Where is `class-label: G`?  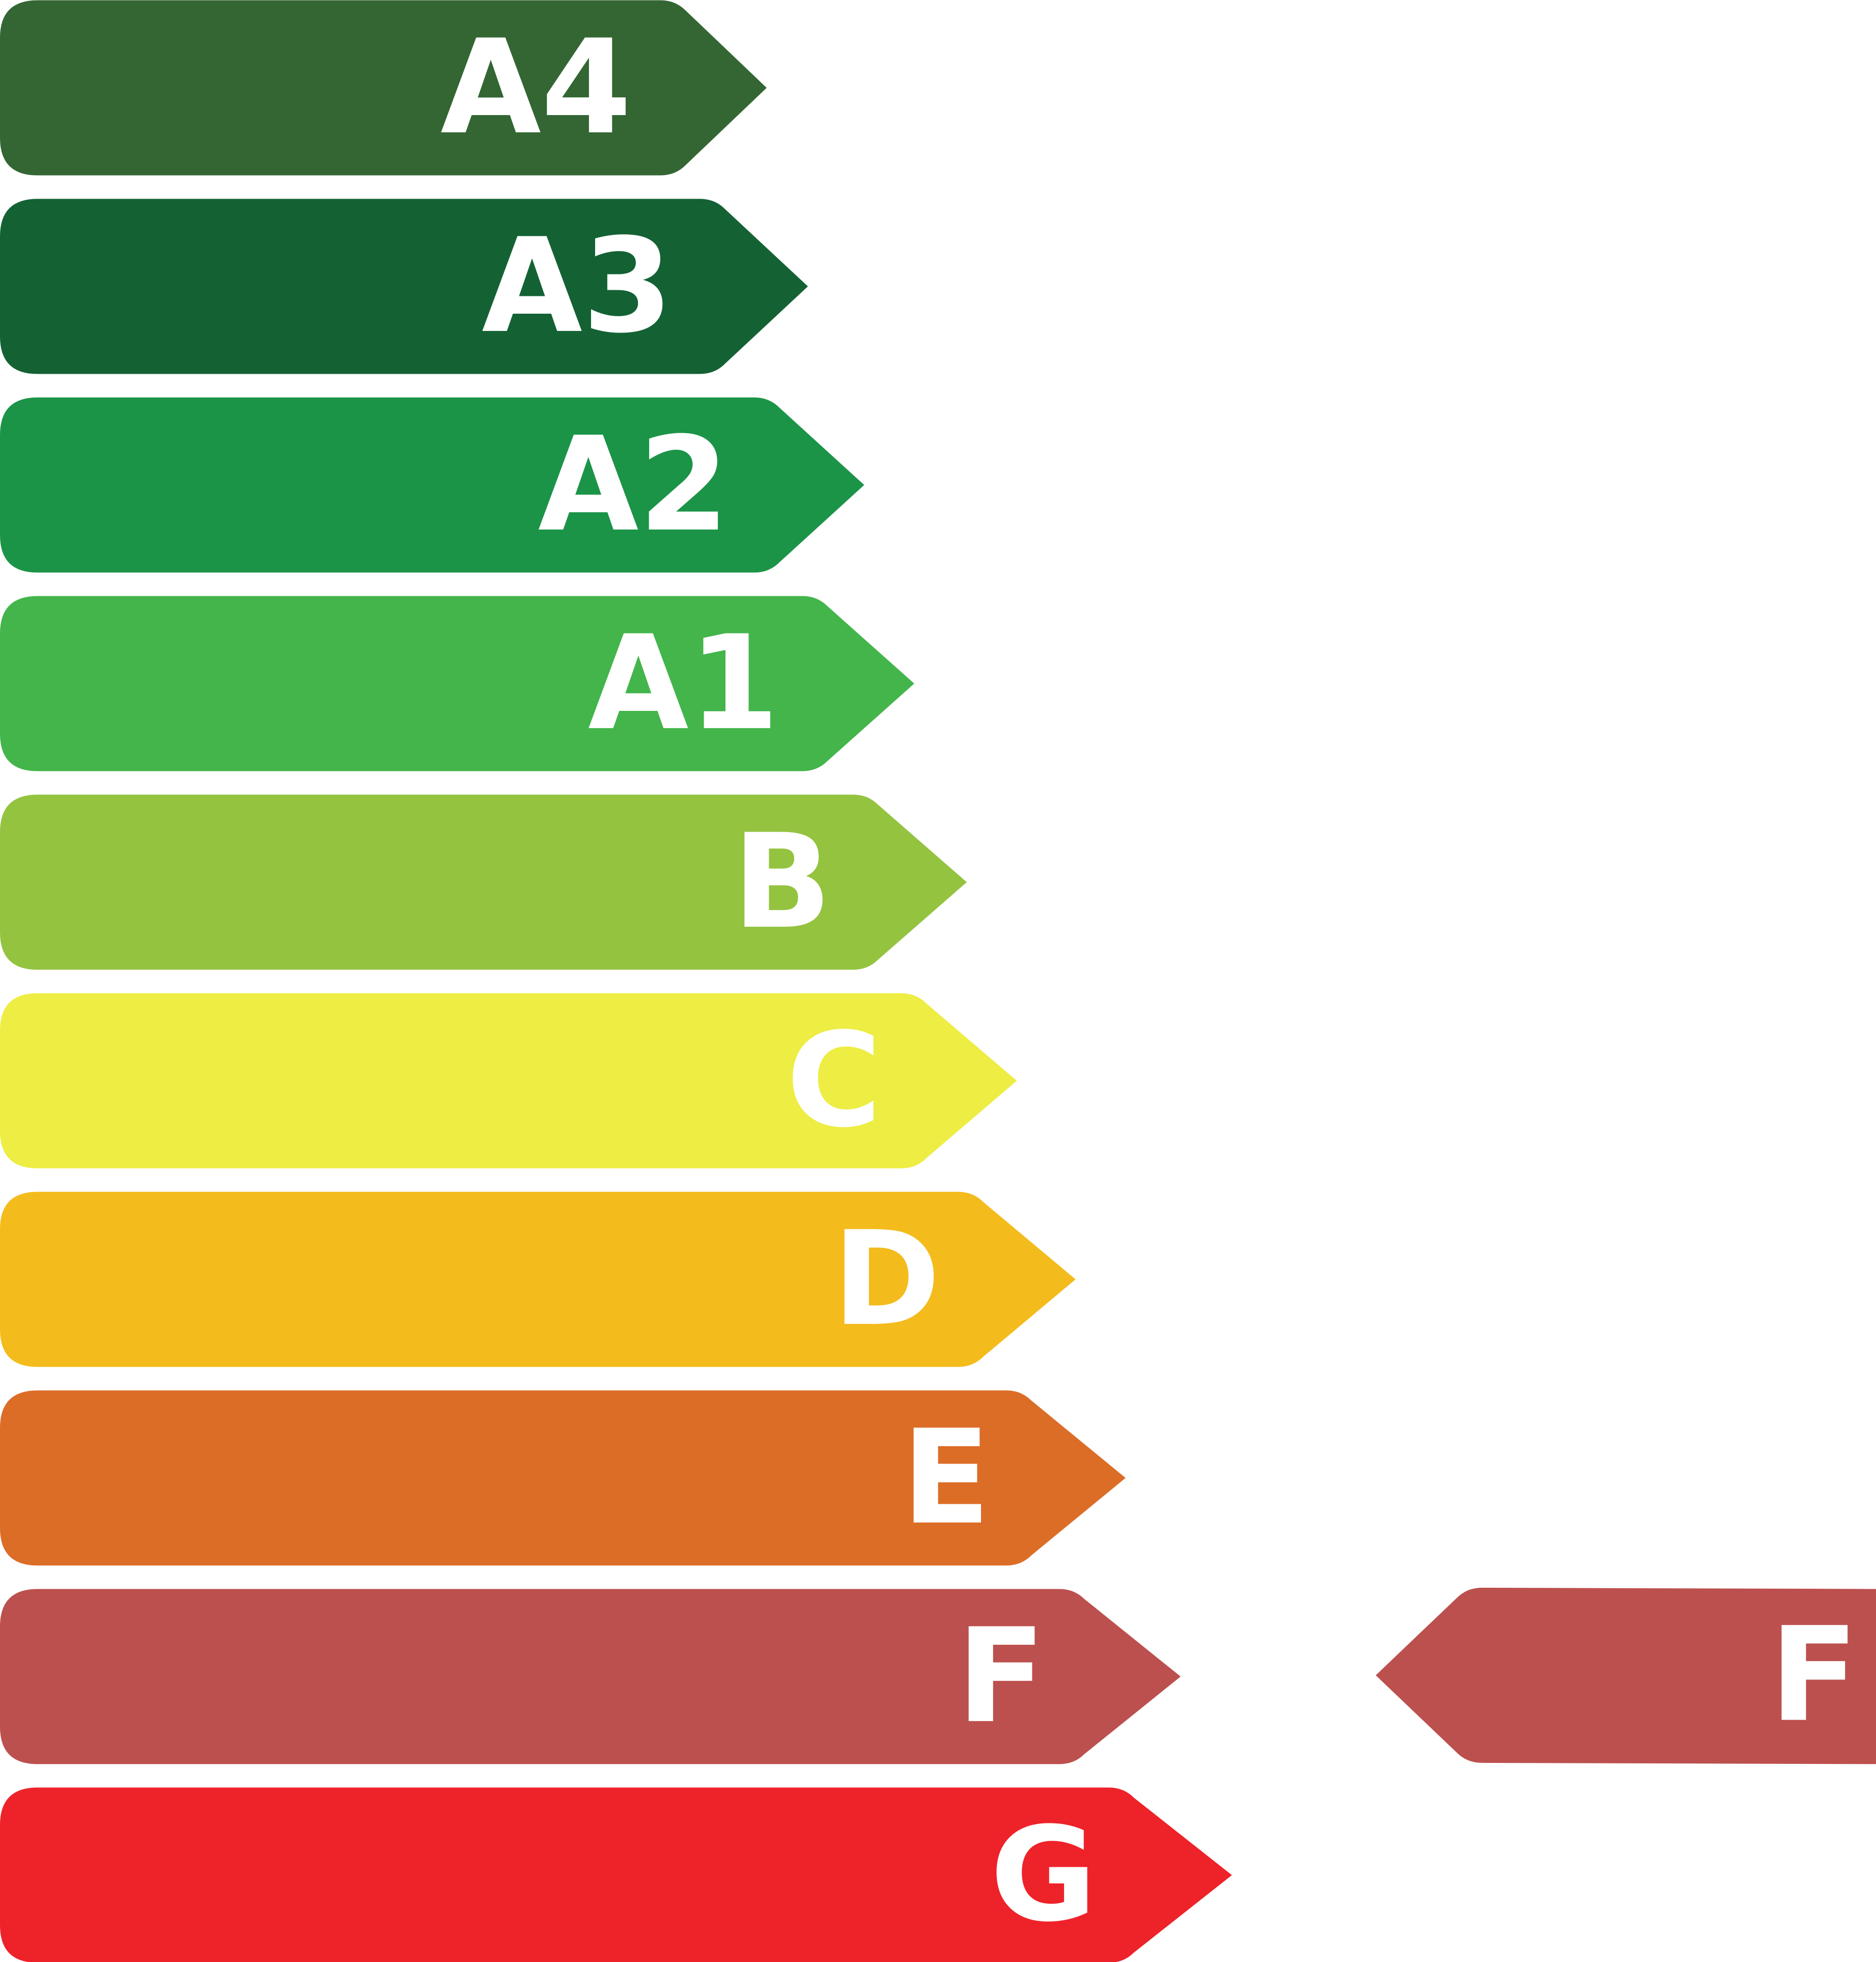
class-label: G is located at coordinates (1043, 1875).